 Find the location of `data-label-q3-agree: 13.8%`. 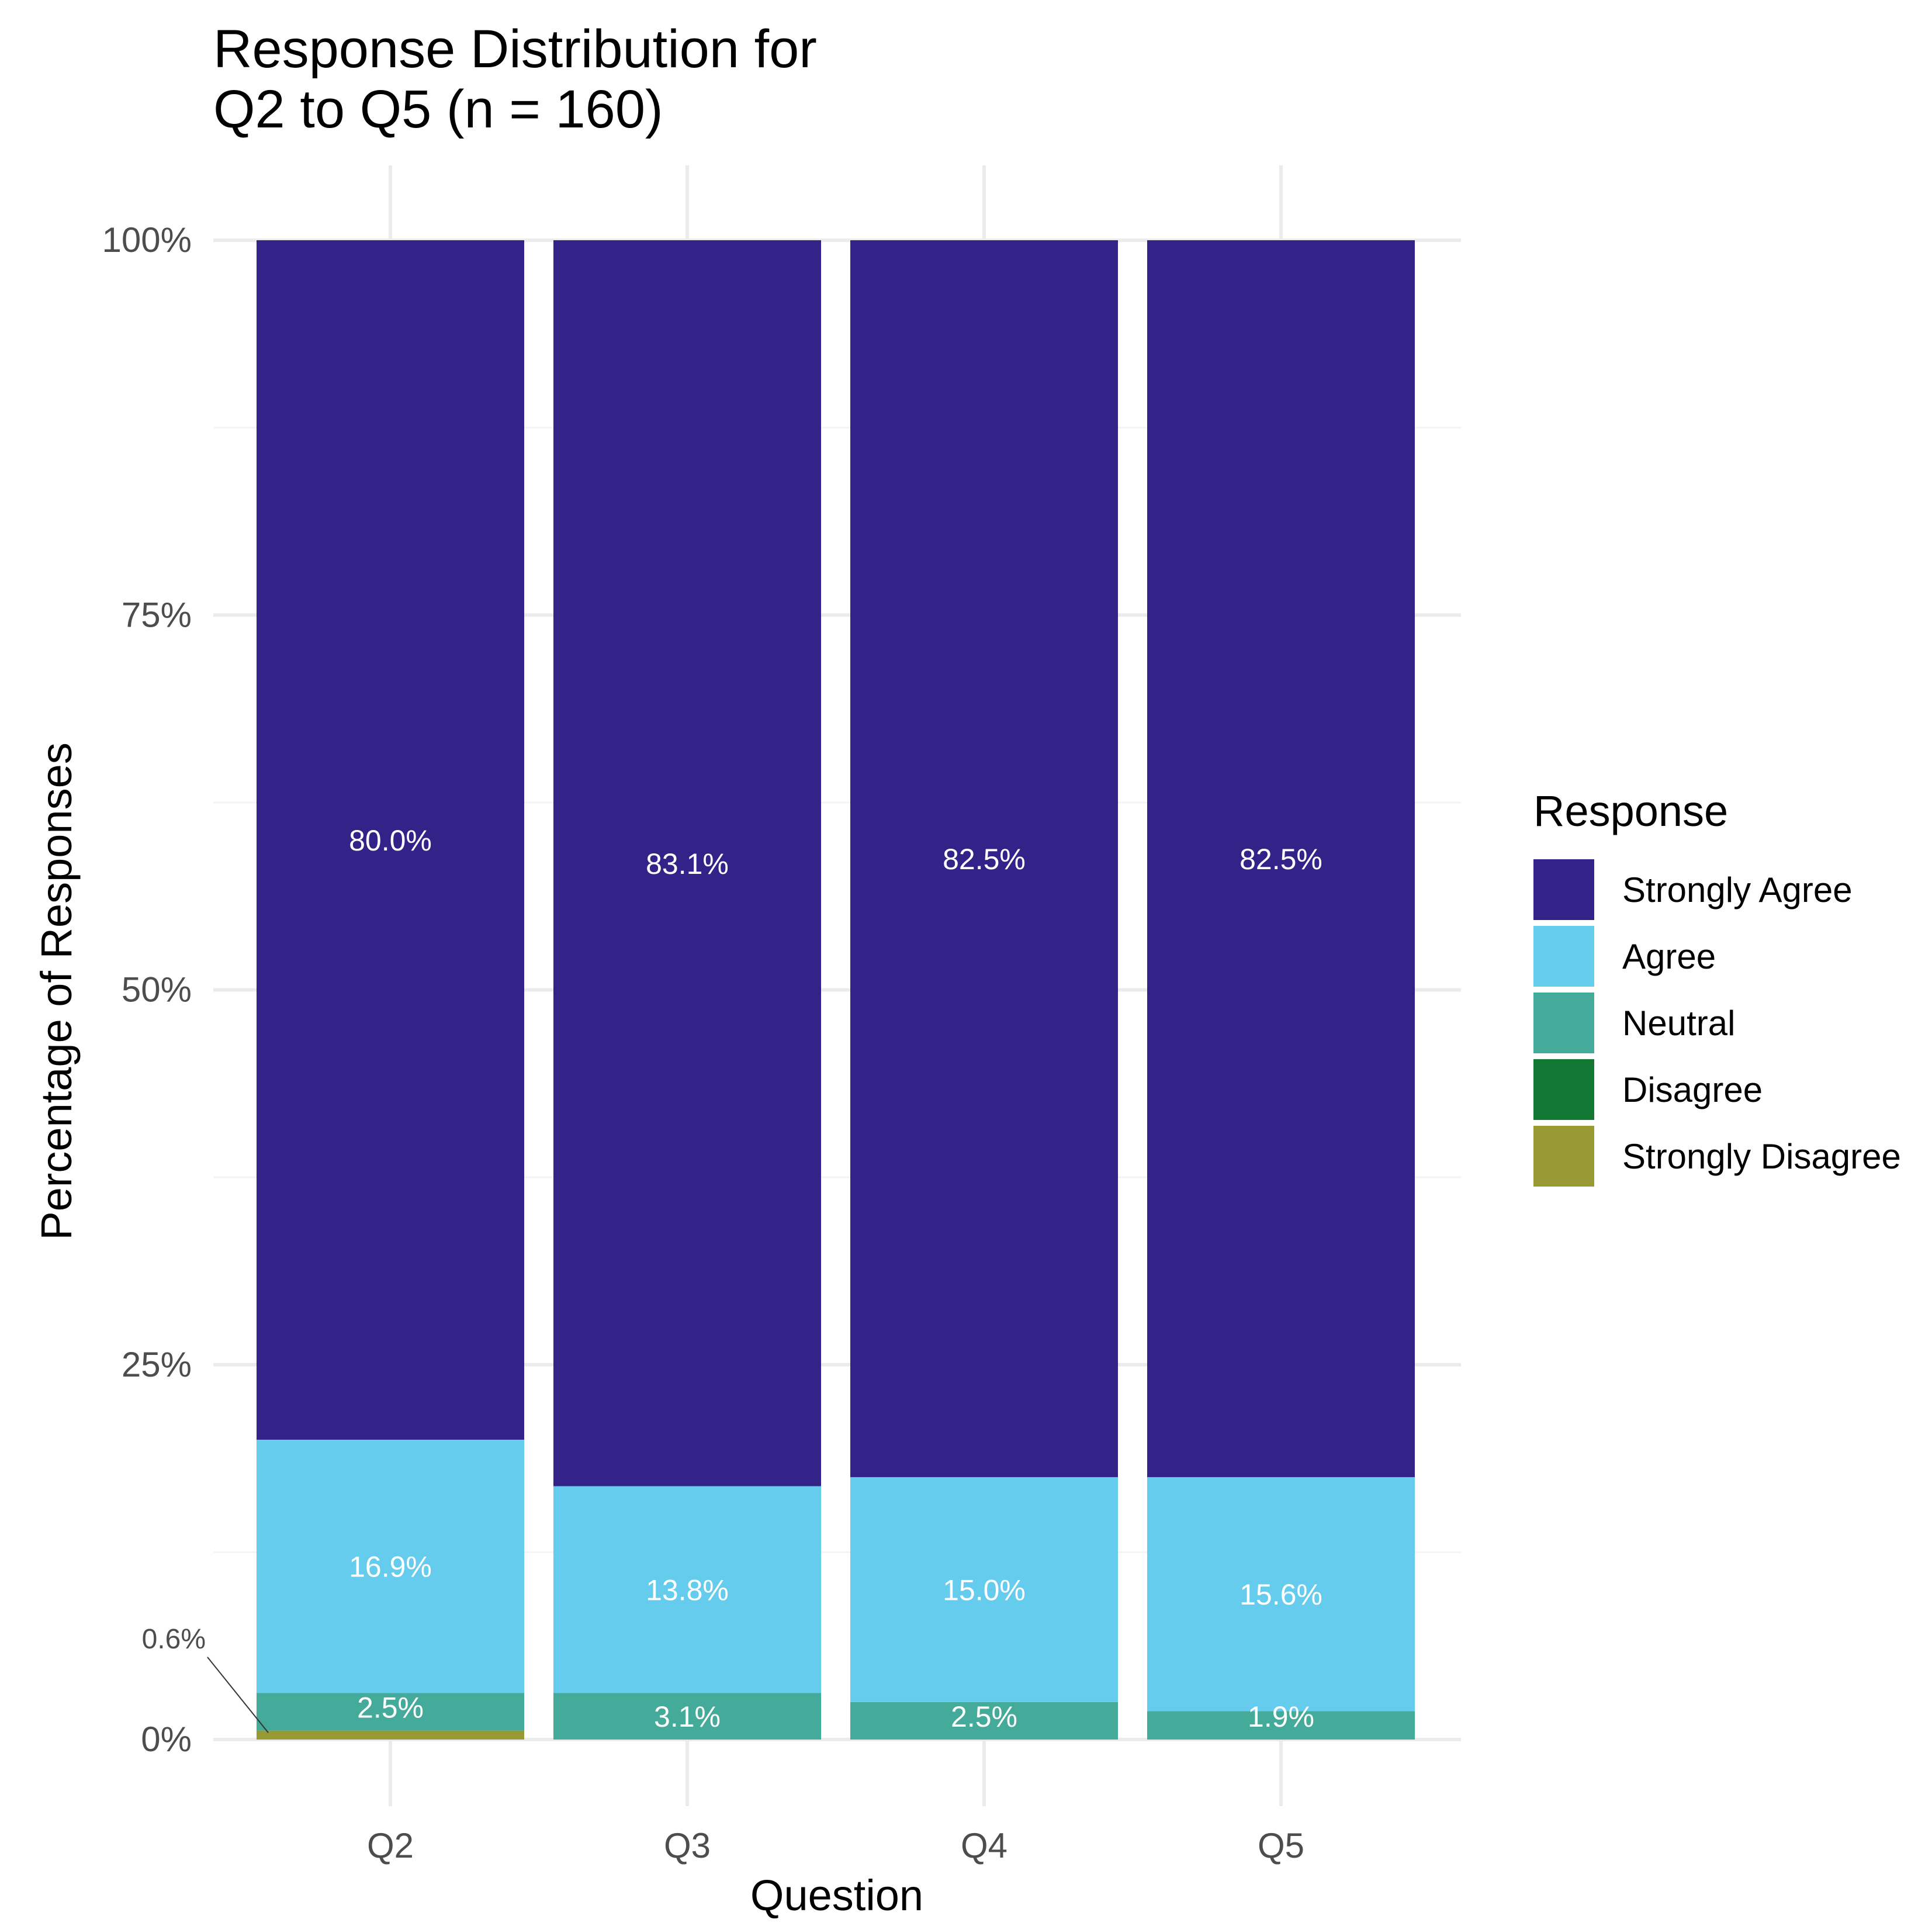

data-label-q3-agree: 13.8% is located at coordinates (687, 1590).